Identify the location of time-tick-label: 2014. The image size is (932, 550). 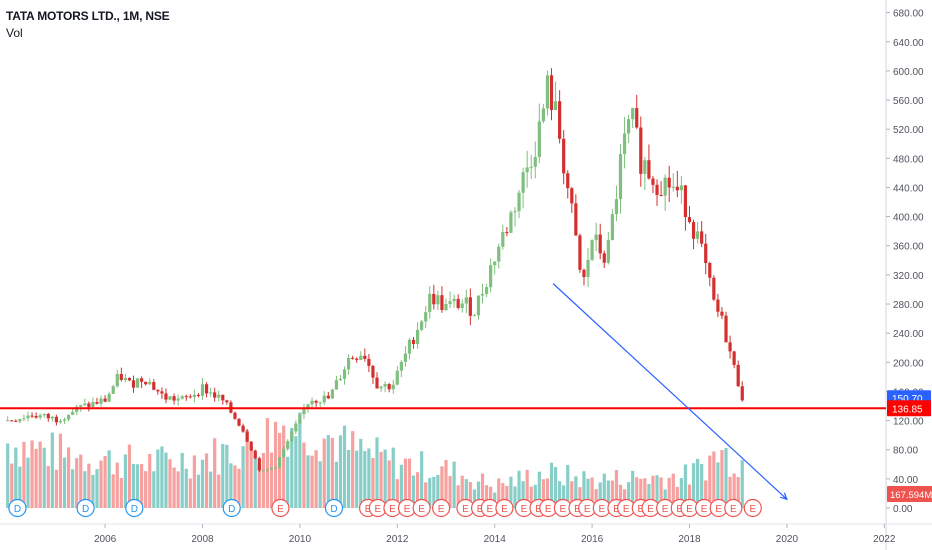
(495, 539).